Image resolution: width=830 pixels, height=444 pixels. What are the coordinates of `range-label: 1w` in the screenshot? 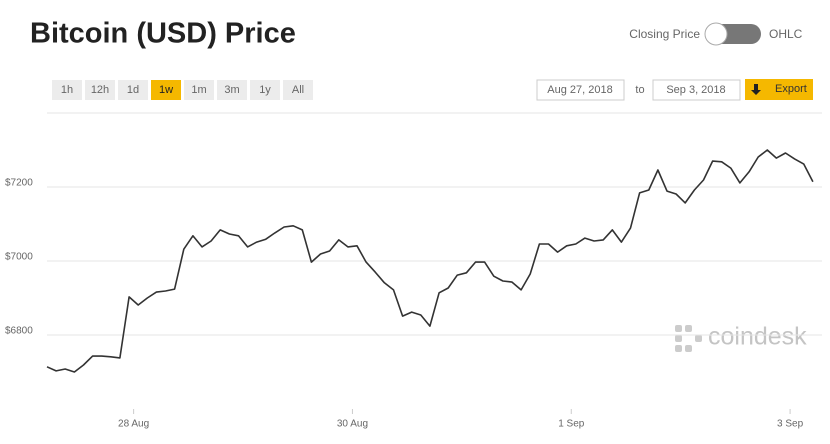 It's located at (166, 90).